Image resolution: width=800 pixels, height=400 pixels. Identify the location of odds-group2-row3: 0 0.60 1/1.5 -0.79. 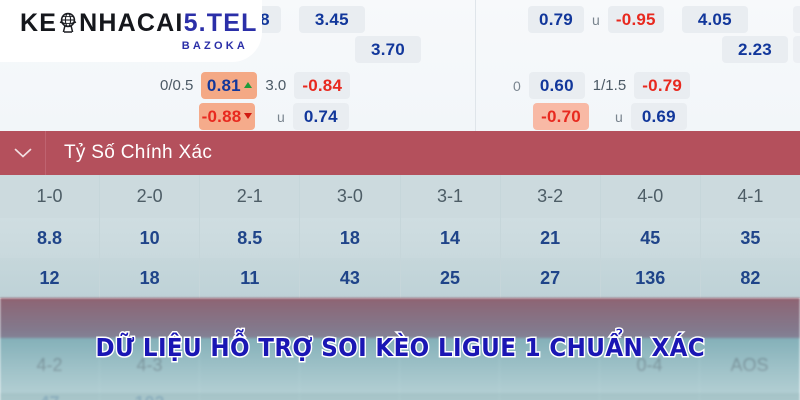
(598, 85).